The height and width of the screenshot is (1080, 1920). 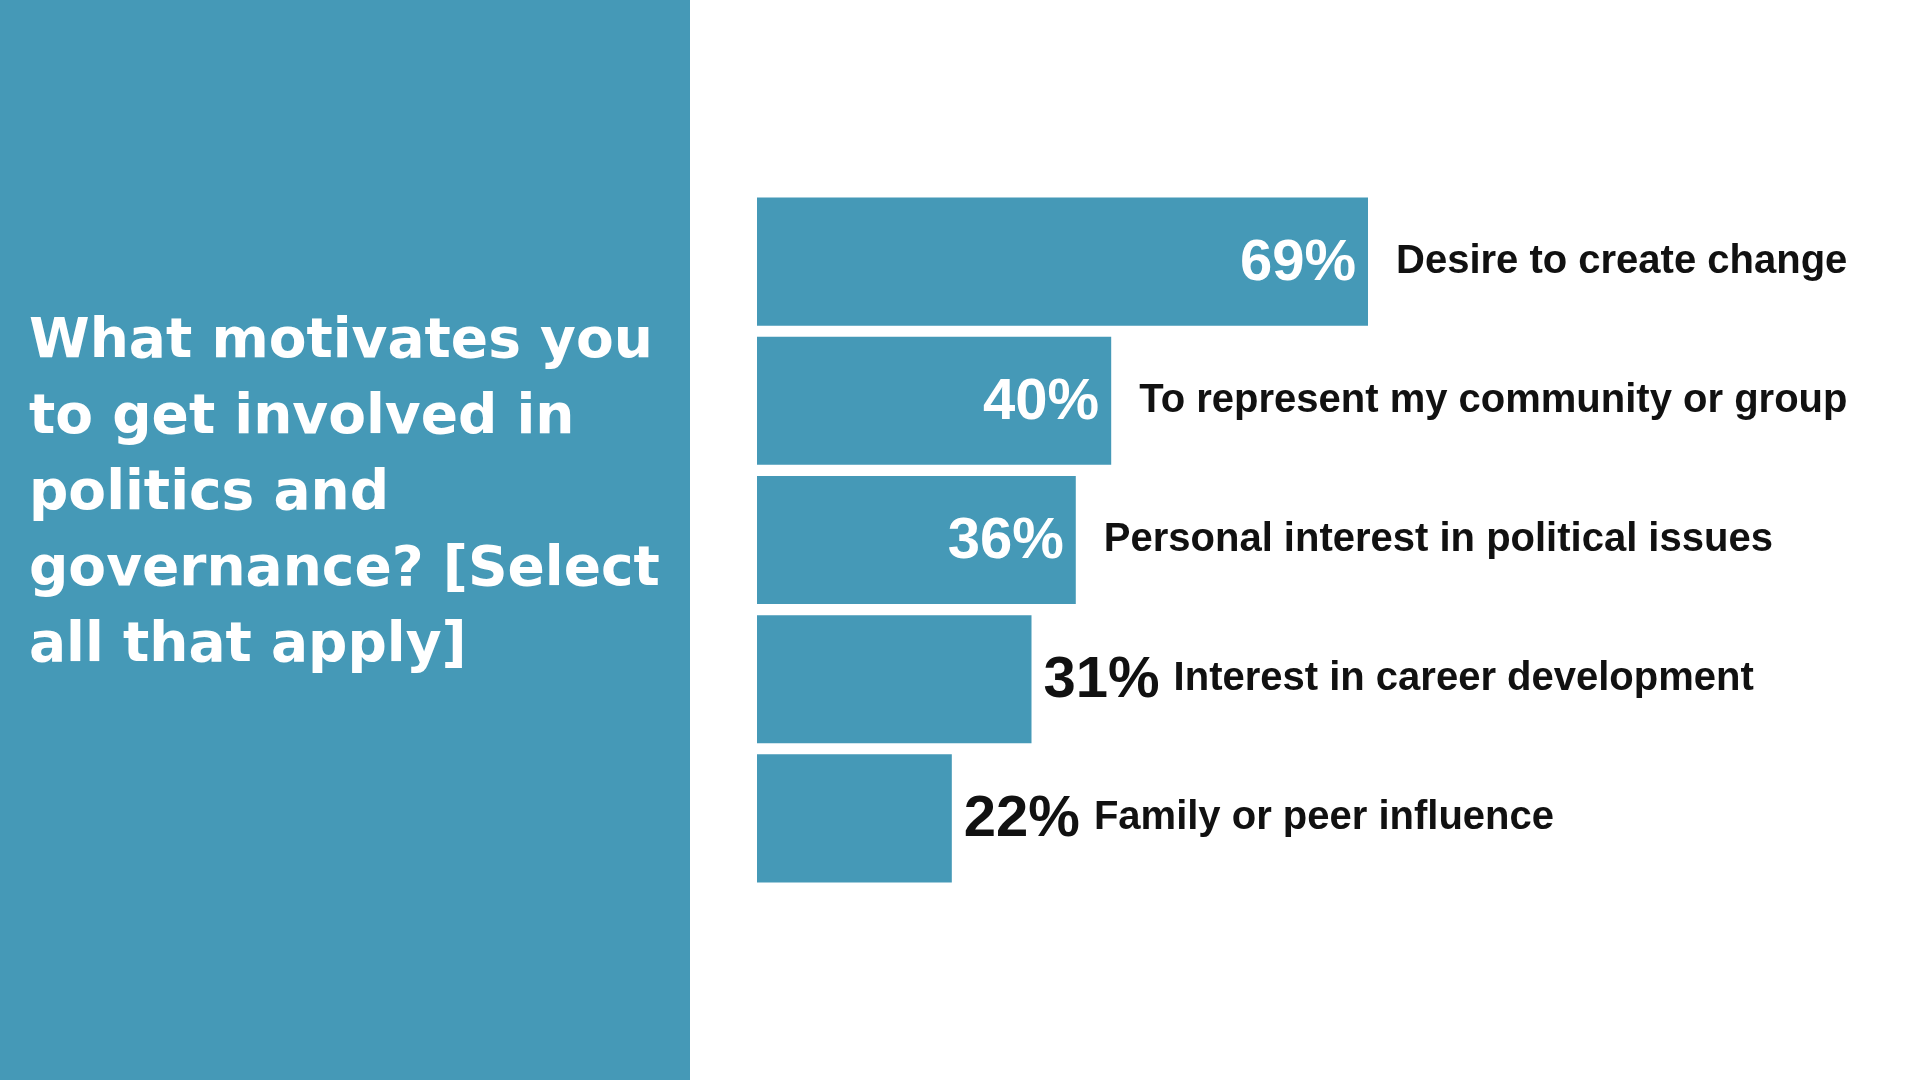 What do you see at coordinates (345, 490) in the screenshot?
I see `text: What motivates you to get involved in politics and governance? [Select all that apply]` at bounding box center [345, 490].